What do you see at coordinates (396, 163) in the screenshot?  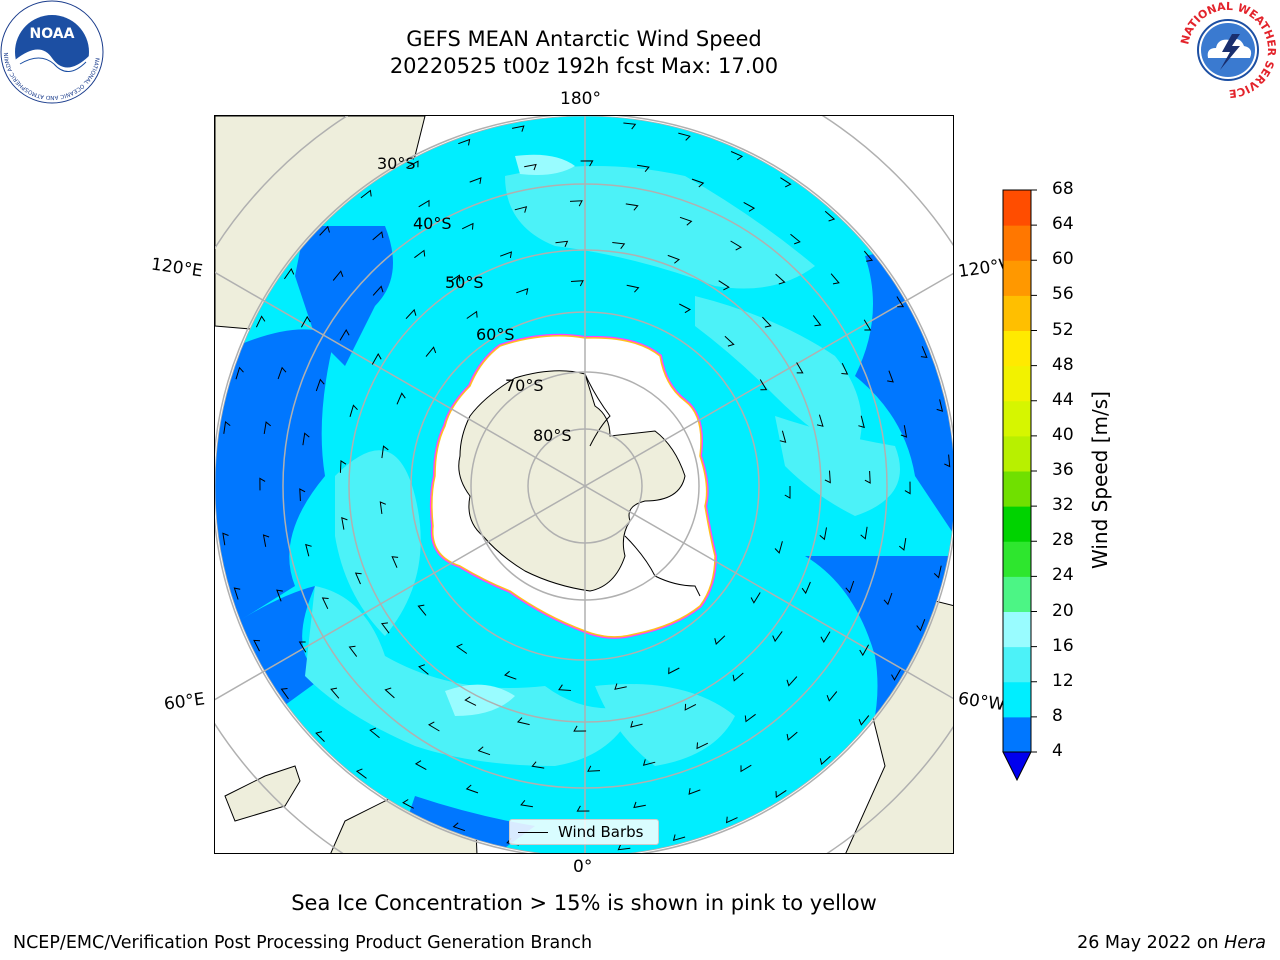 I see `lat-label: 30°S` at bounding box center [396, 163].